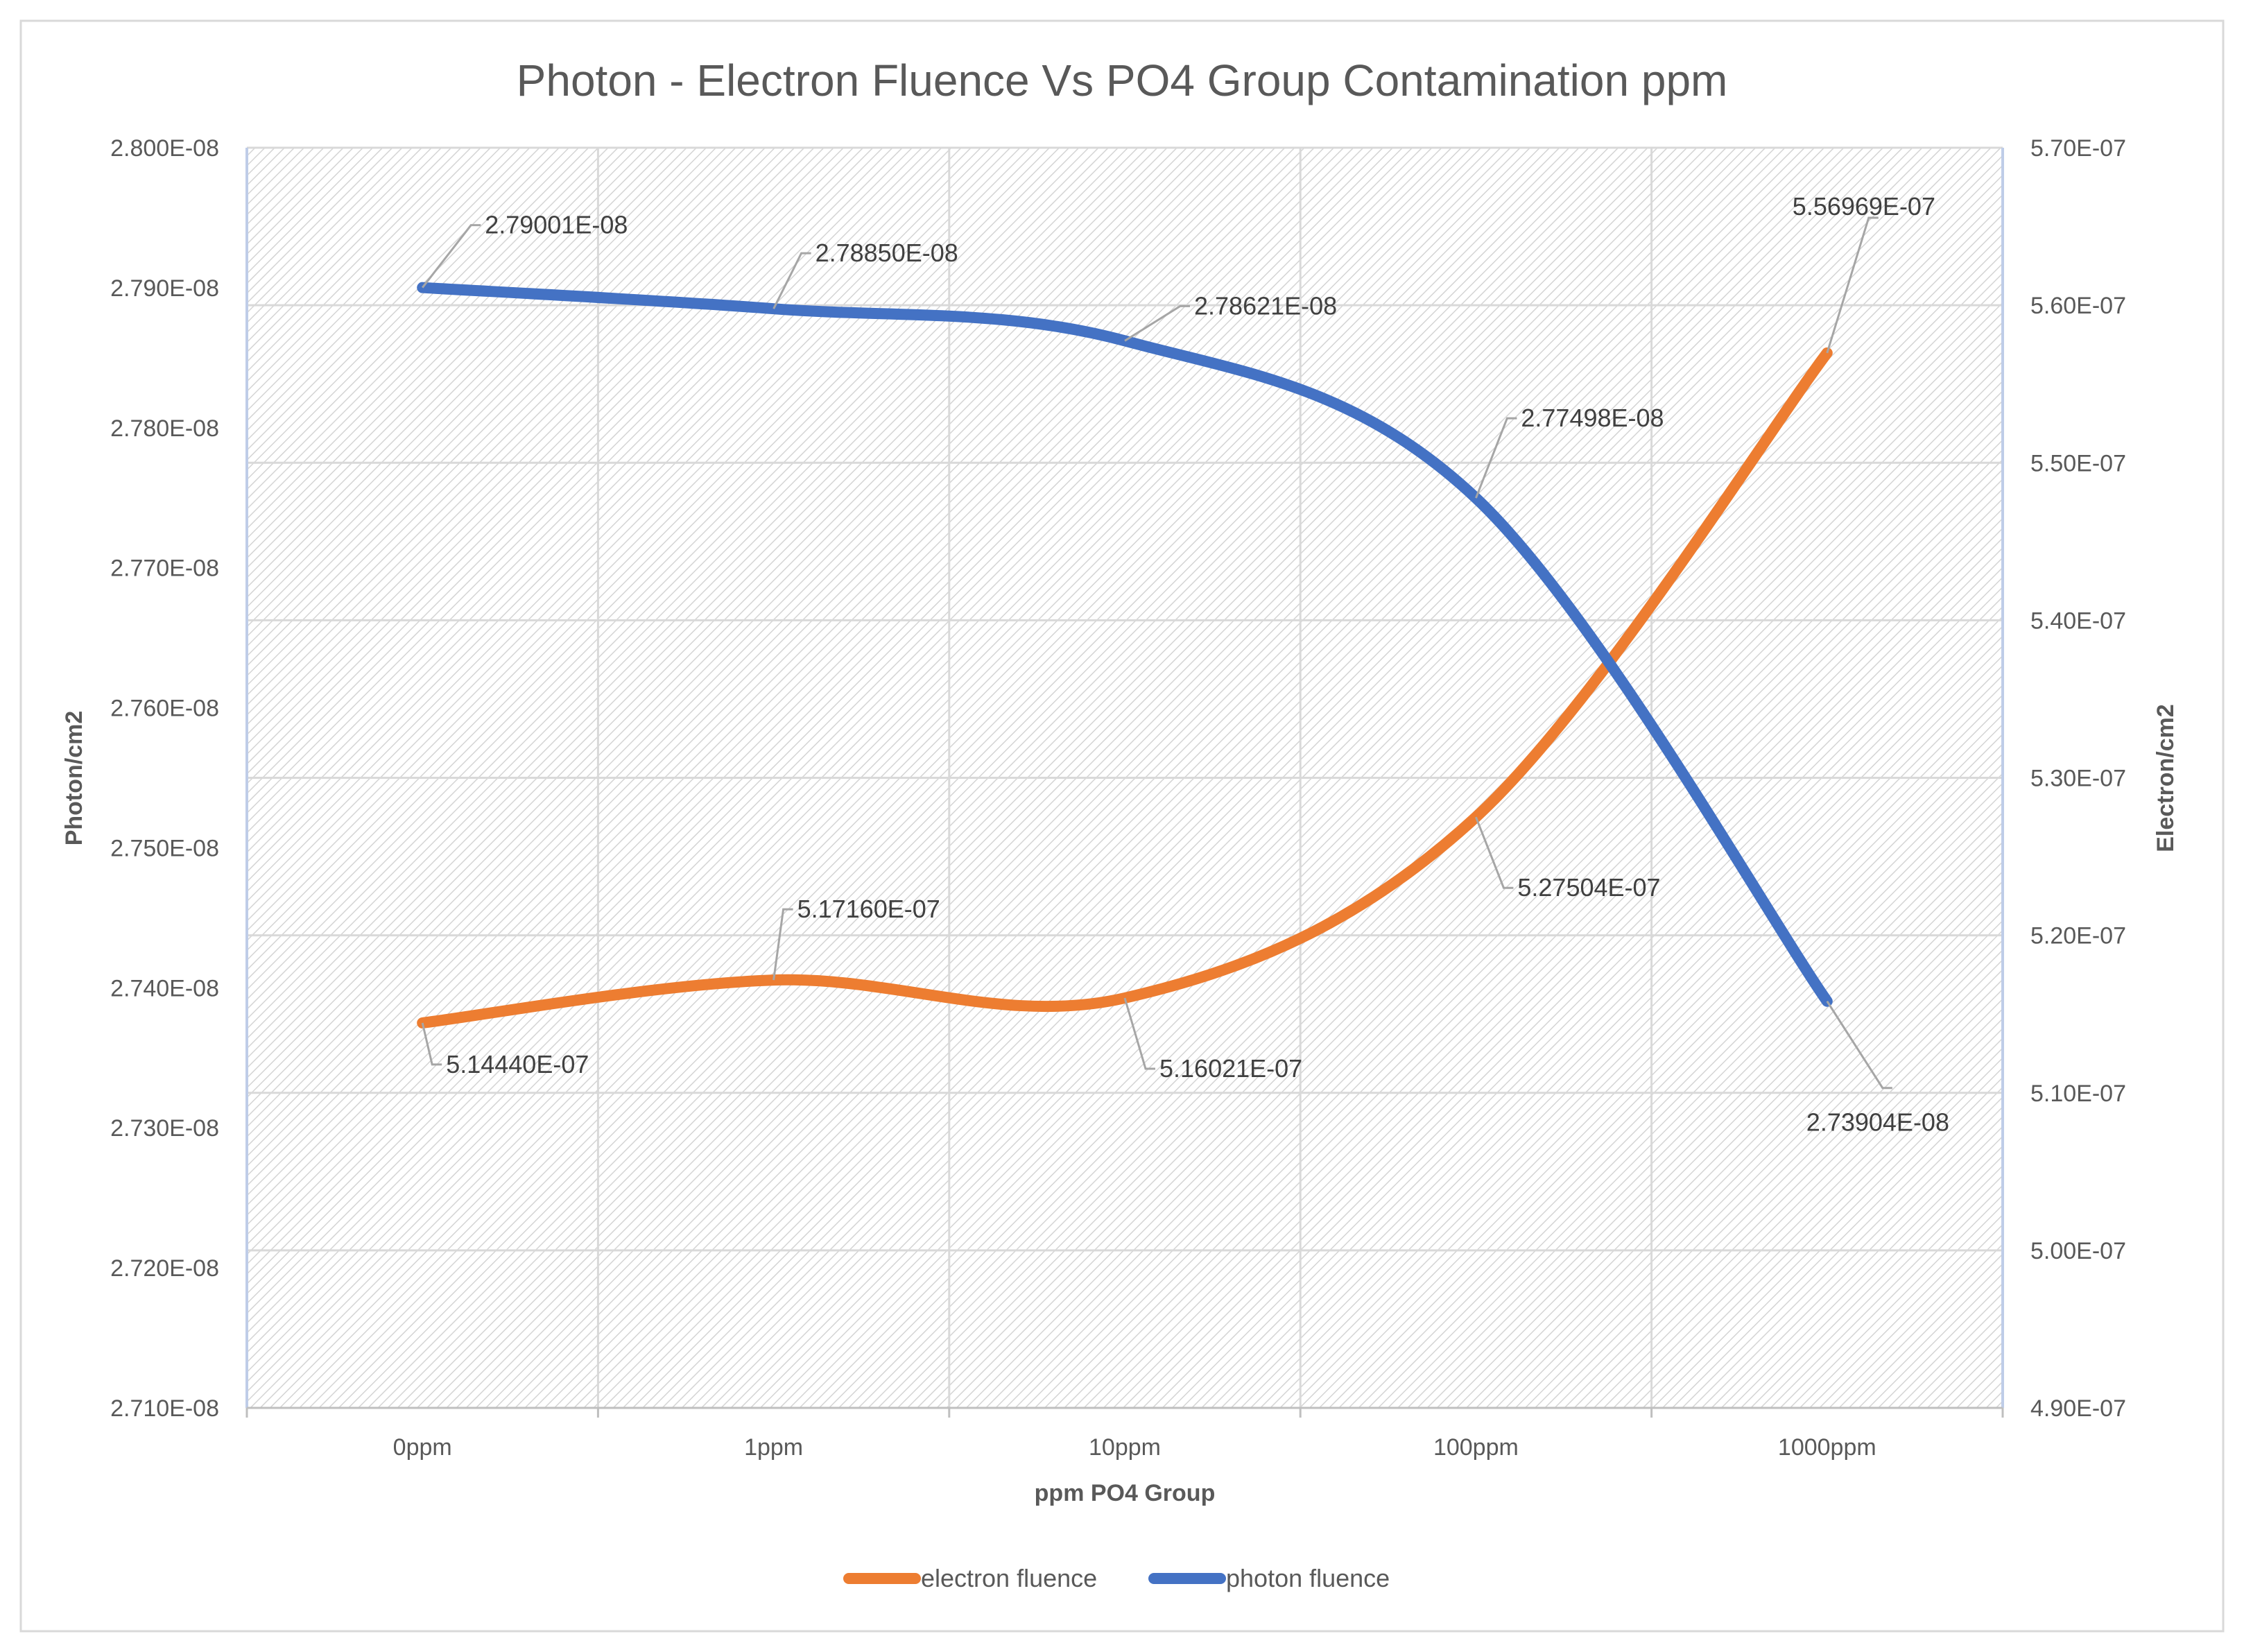 The width and height of the screenshot is (2244, 1652). What do you see at coordinates (2078, 1251) in the screenshot?
I see `y-axis-right-tick-label: 5.00E-07` at bounding box center [2078, 1251].